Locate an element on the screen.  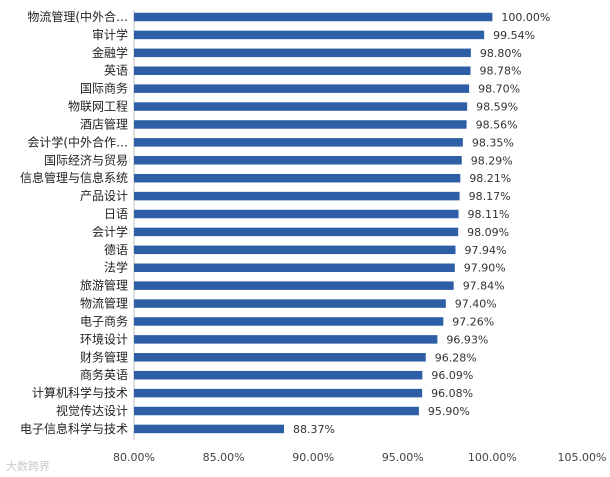
x-tick-label: 100.00% is located at coordinates (492, 457).